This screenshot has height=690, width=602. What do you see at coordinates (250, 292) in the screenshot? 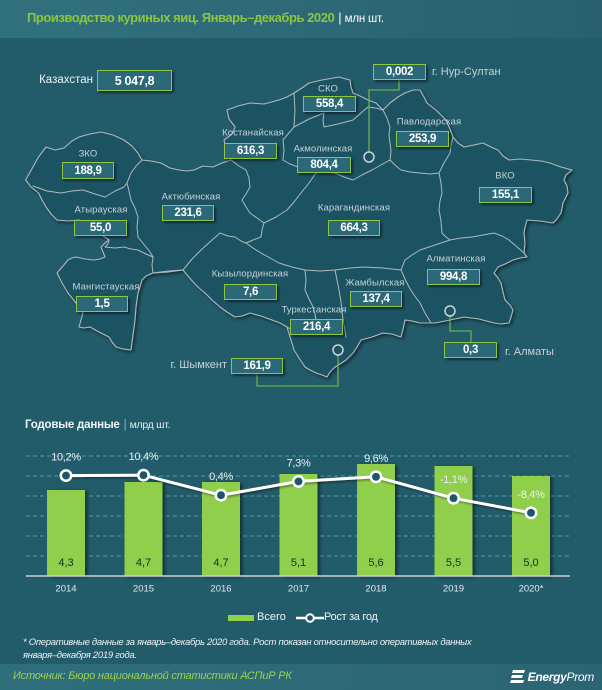
I see `region-value-kyzylorda: 7,6` at bounding box center [250, 292].